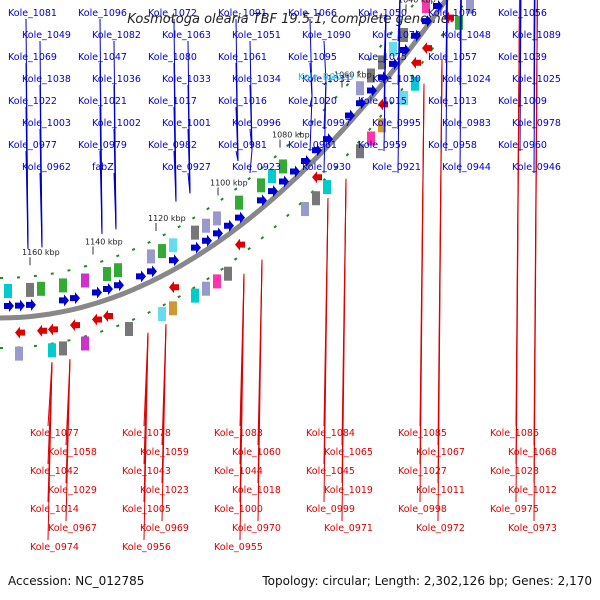  Describe the element at coordinates (46, 167) in the screenshot. I see `forward-gene-label: Kole_0962` at that location.